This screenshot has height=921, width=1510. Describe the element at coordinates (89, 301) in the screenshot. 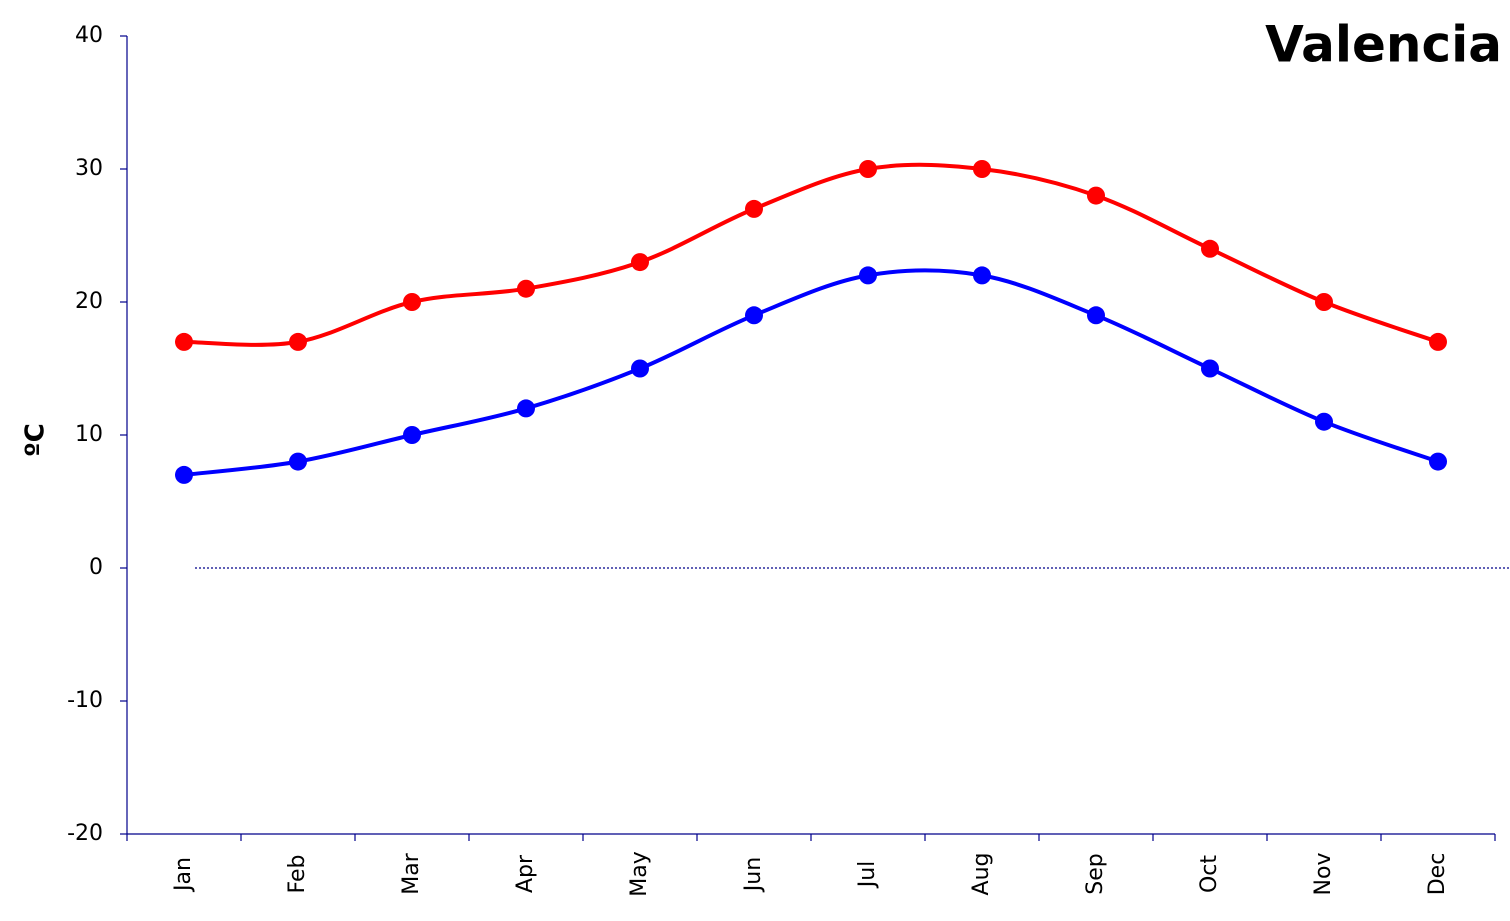

I see `y-tick-label: 20` at that location.